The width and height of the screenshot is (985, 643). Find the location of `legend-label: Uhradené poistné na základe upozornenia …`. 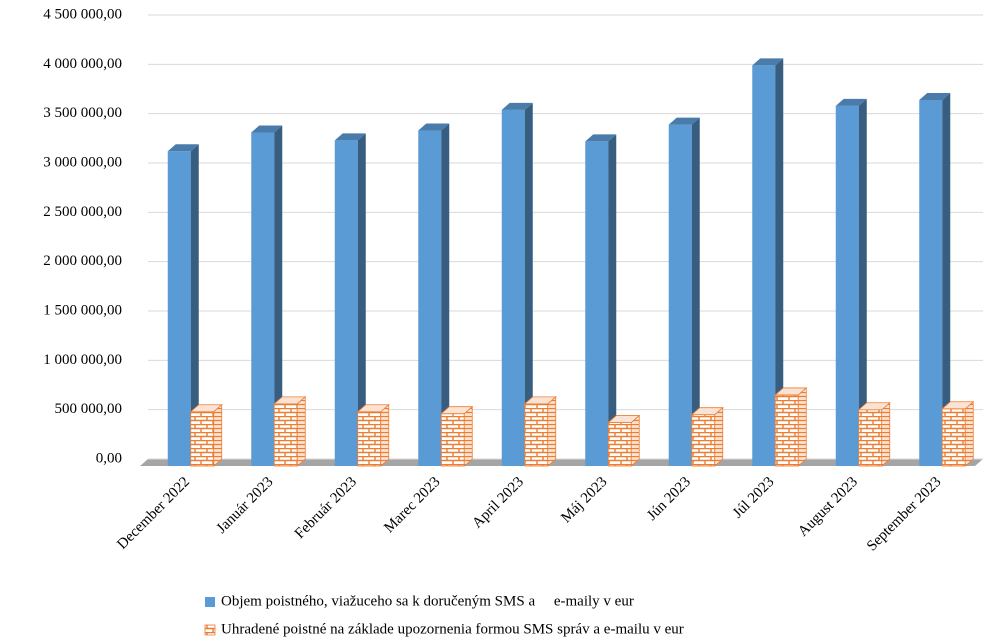

legend-label: Uhradené poistné na základe upozornenia … is located at coordinates (452, 629).